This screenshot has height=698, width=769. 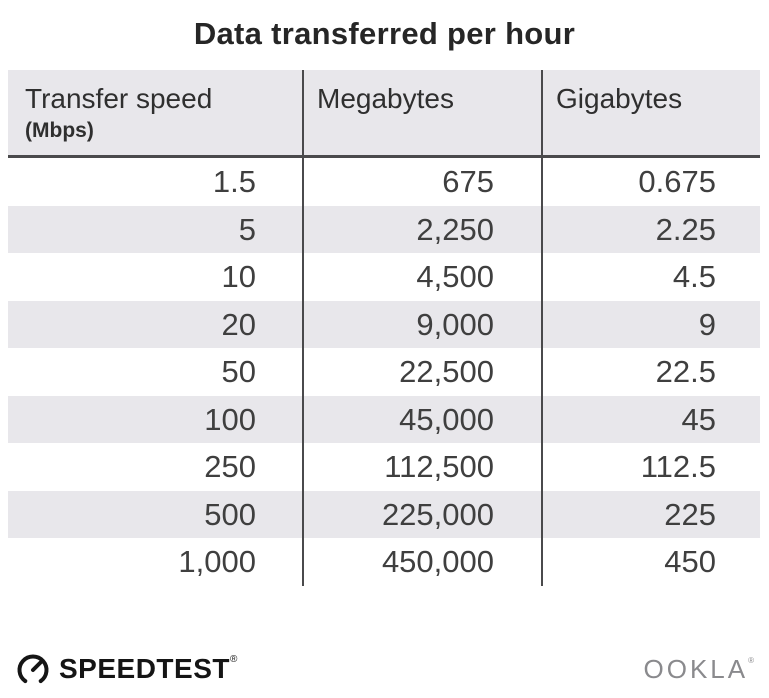 I want to click on table-row: 500 225,000 225, so click(x=384, y=514).